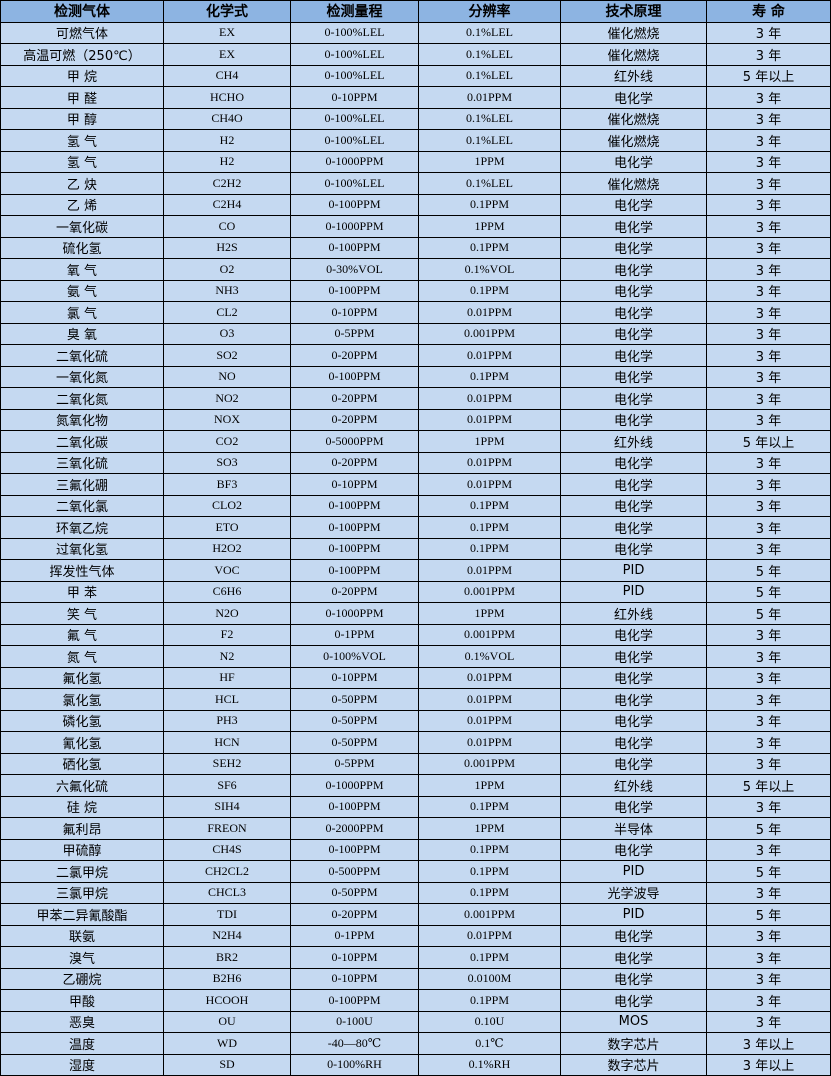  I want to click on table-row: 乙硼烷 B2H6 0-10PPM 0.0100M 电化学 3 年, so click(415, 978).